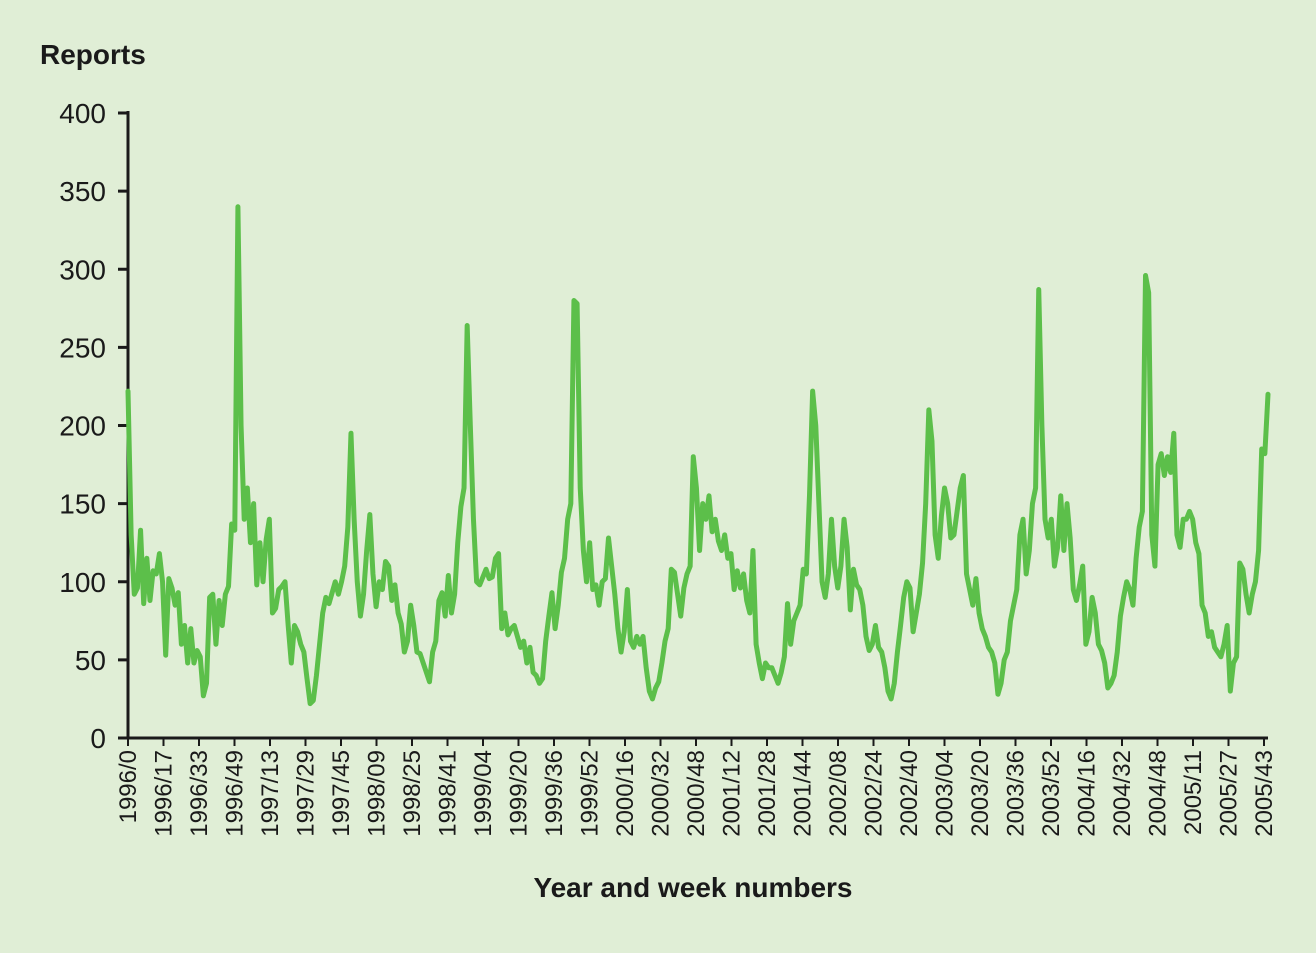 The image size is (1316, 953). I want to click on x-tick-label: 2003/04, so click(945, 793).